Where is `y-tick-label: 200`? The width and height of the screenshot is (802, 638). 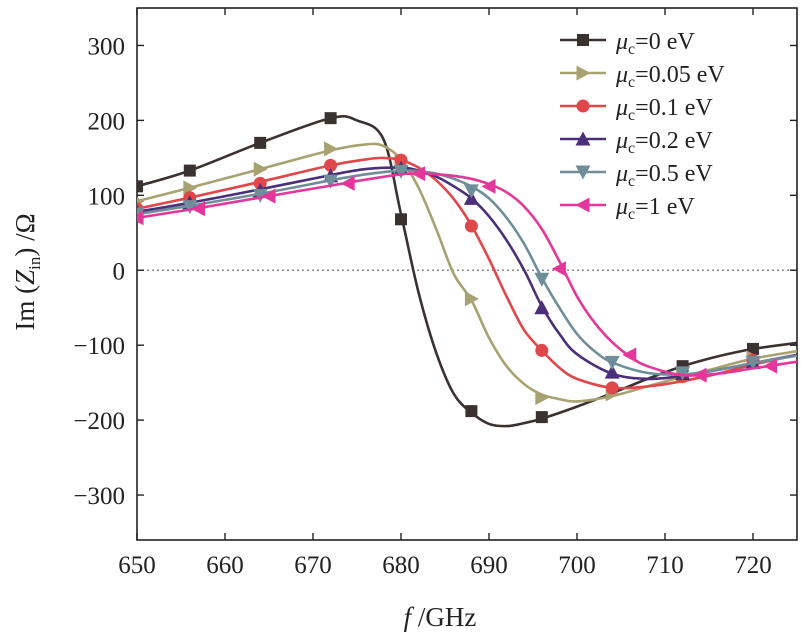 y-tick-label: 200 is located at coordinates (107, 121).